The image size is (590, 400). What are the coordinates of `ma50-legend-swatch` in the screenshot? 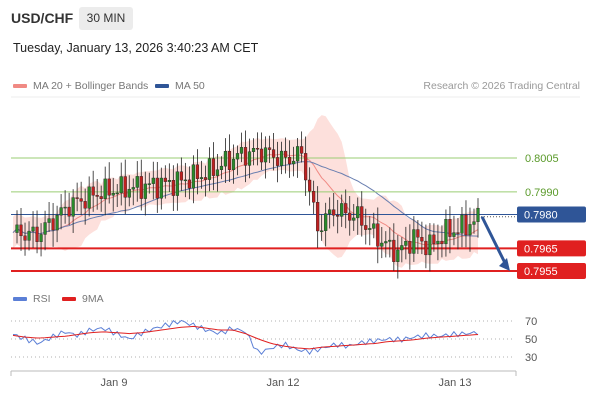 It's located at (162, 86).